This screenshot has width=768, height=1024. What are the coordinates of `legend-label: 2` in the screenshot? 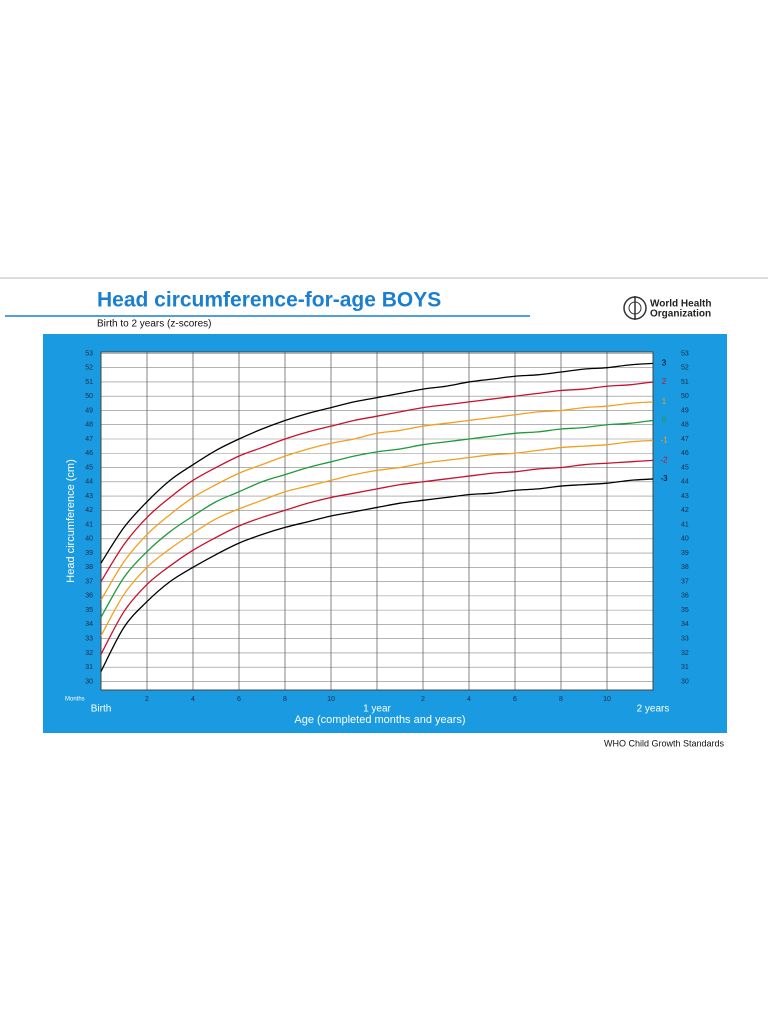 It's located at (664, 381).